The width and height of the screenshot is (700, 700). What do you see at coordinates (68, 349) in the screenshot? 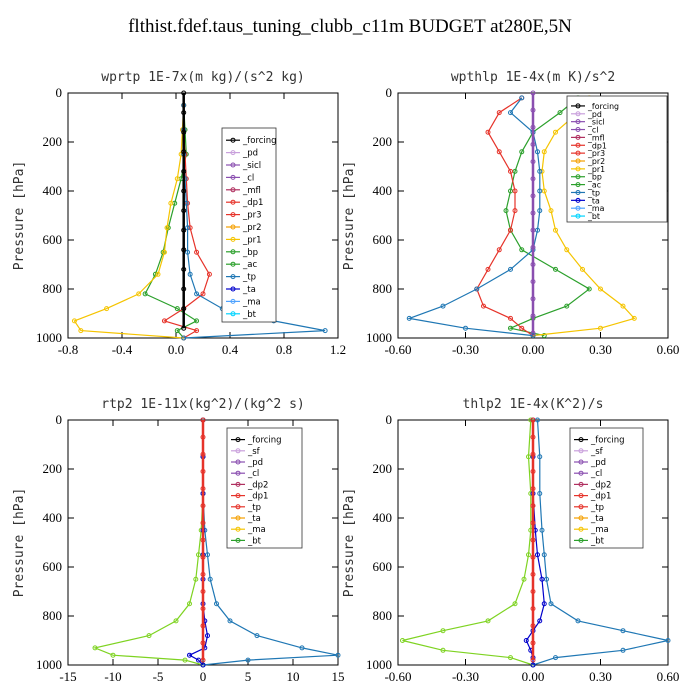
I see `x-tick-label: -0.8` at bounding box center [68, 349].